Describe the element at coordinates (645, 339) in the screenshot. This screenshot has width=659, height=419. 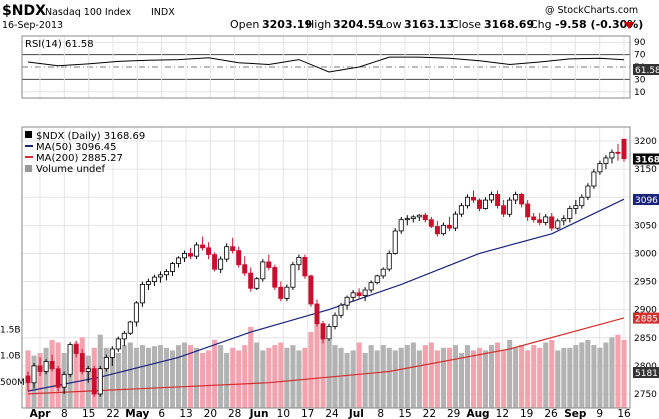
I see `price-axis-label: 2850` at that location.